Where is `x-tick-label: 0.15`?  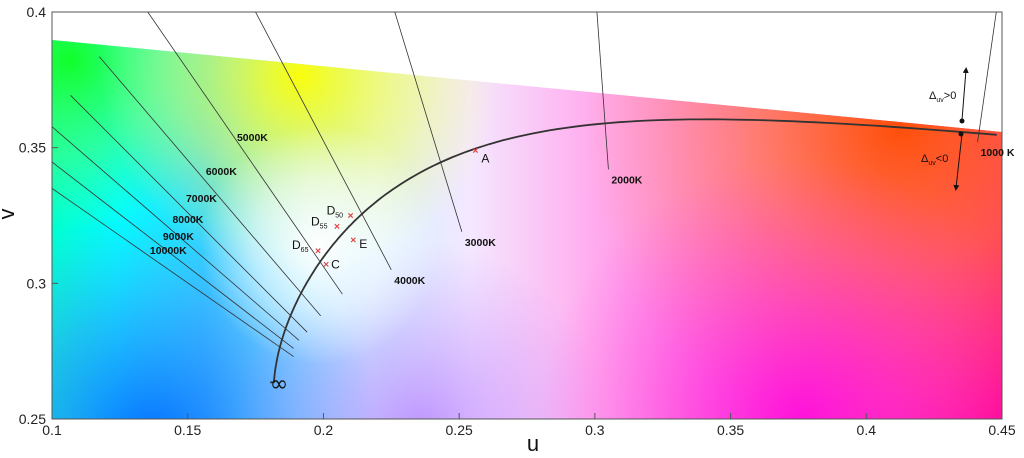 x-tick-label: 0.15 is located at coordinates (187, 430).